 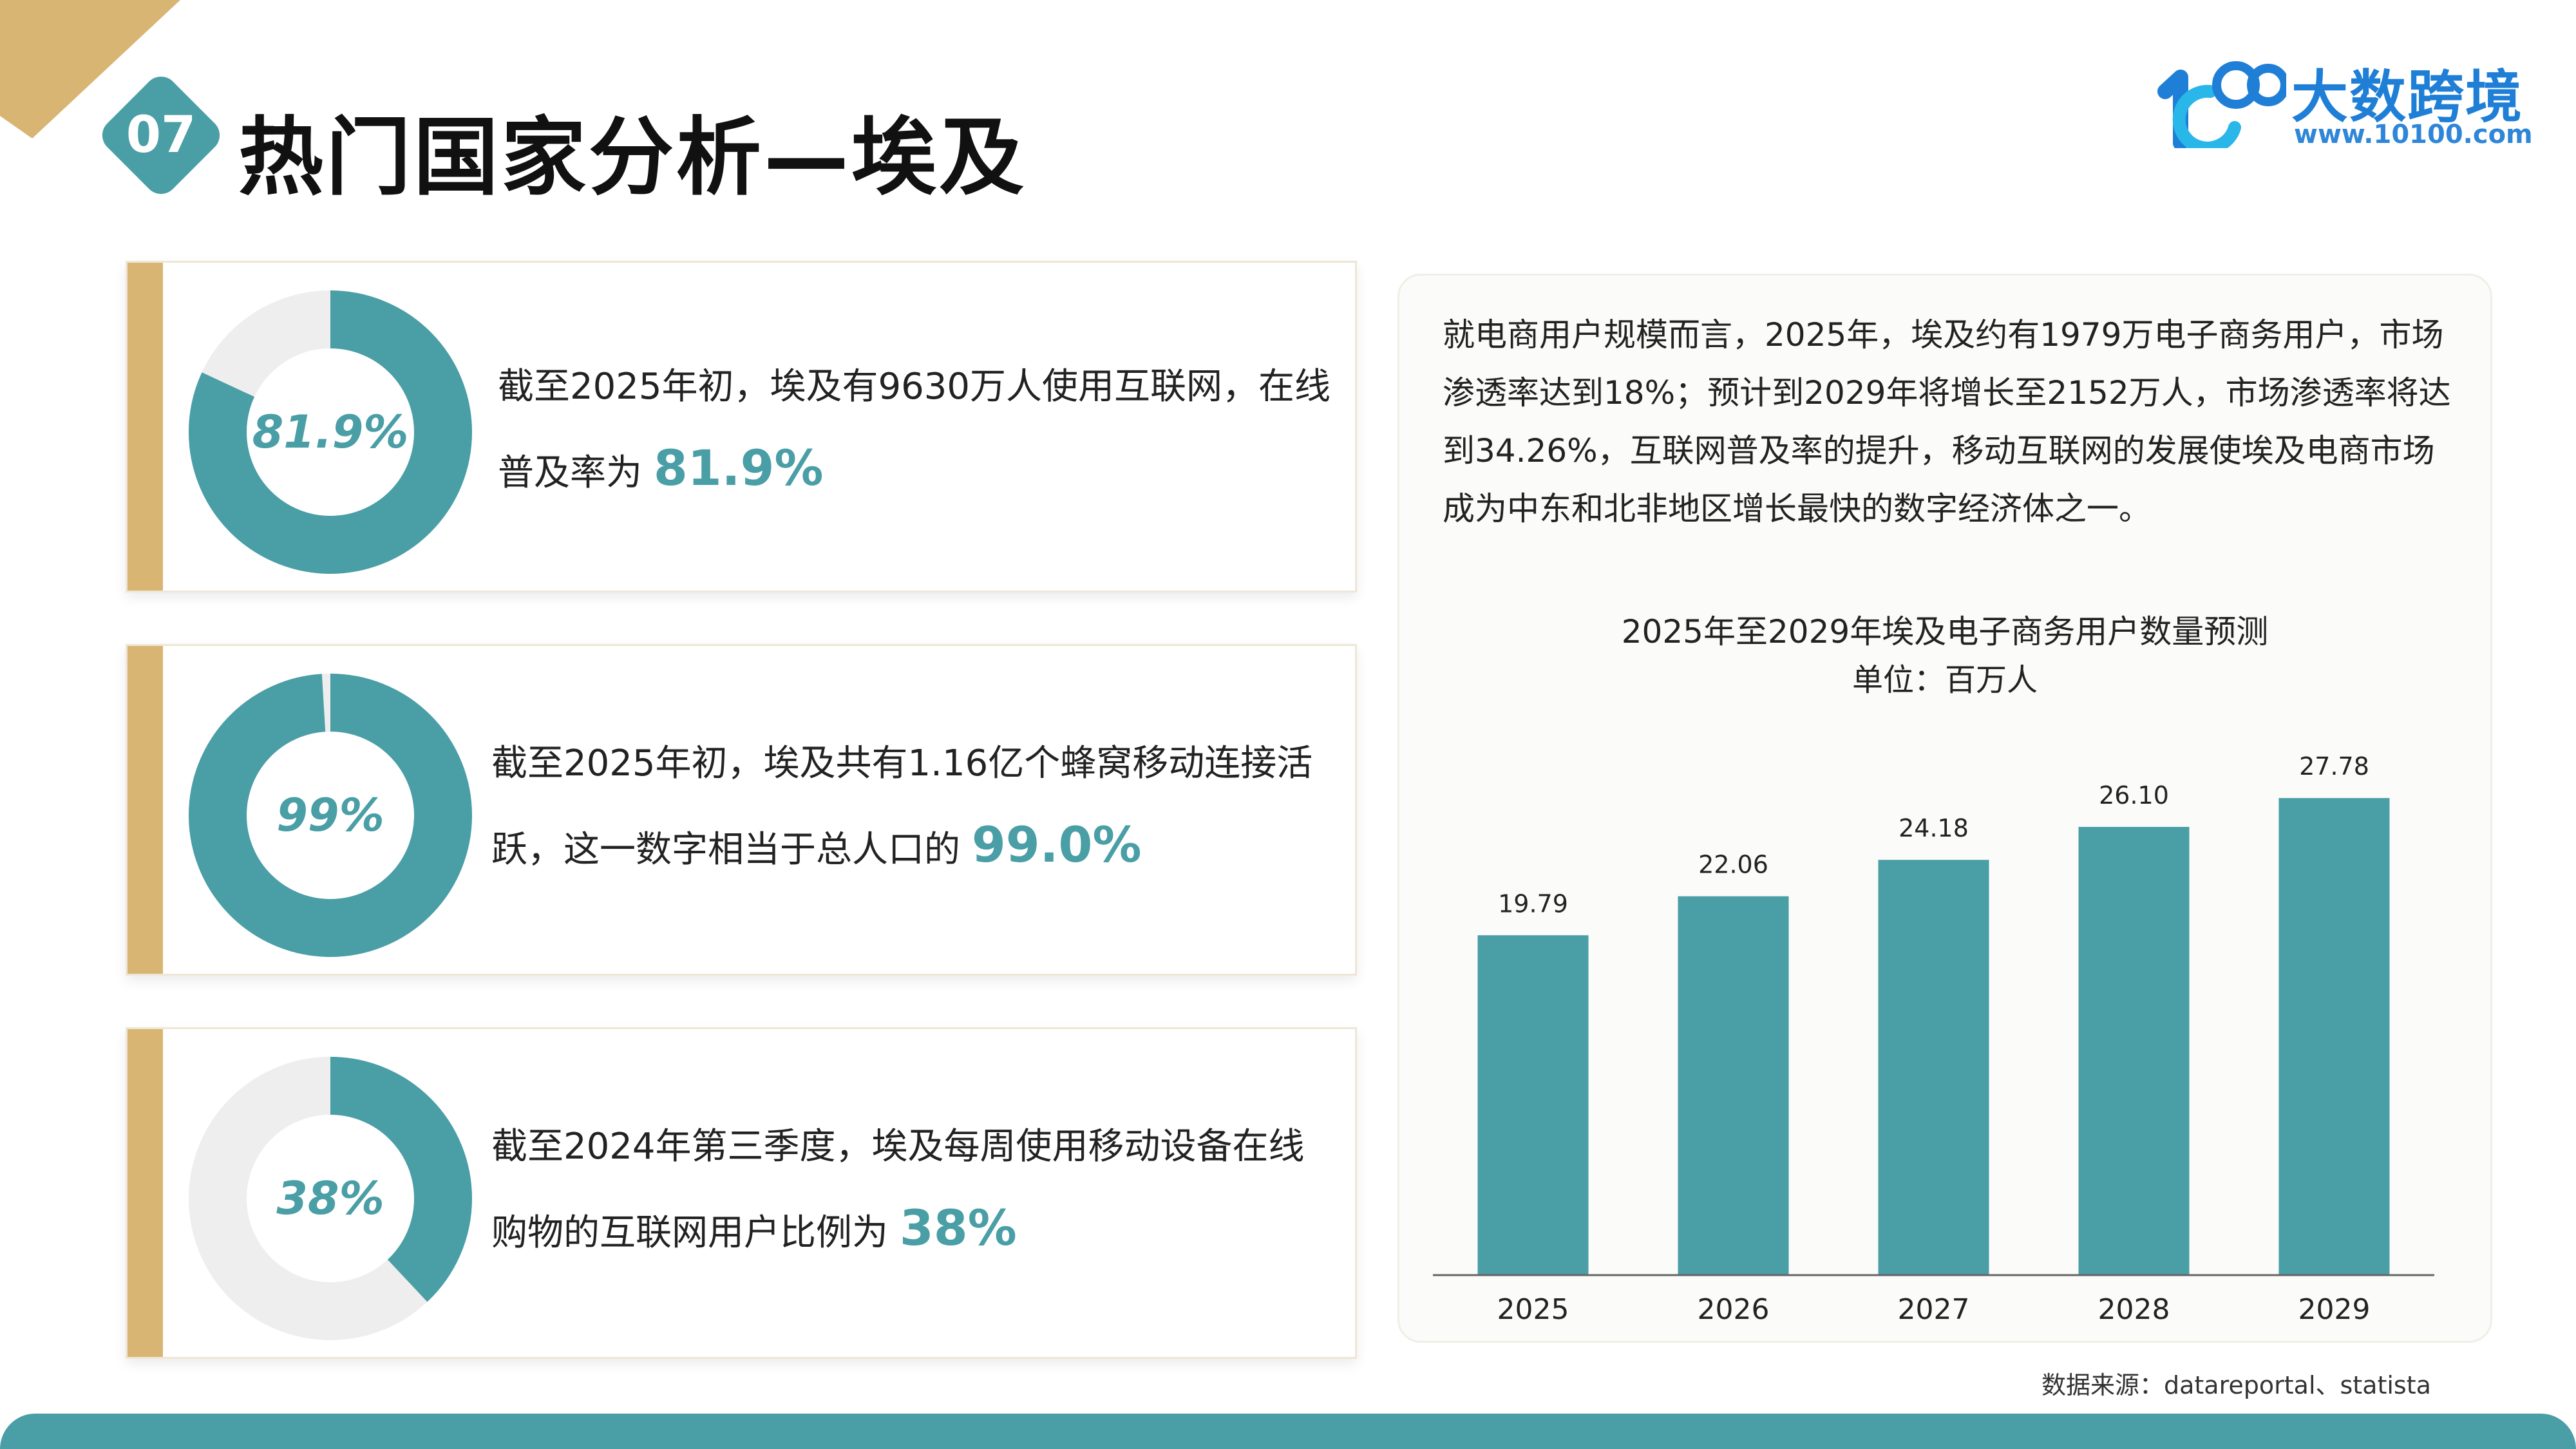 I want to click on bottom-band, so click(x=1288, y=1432).